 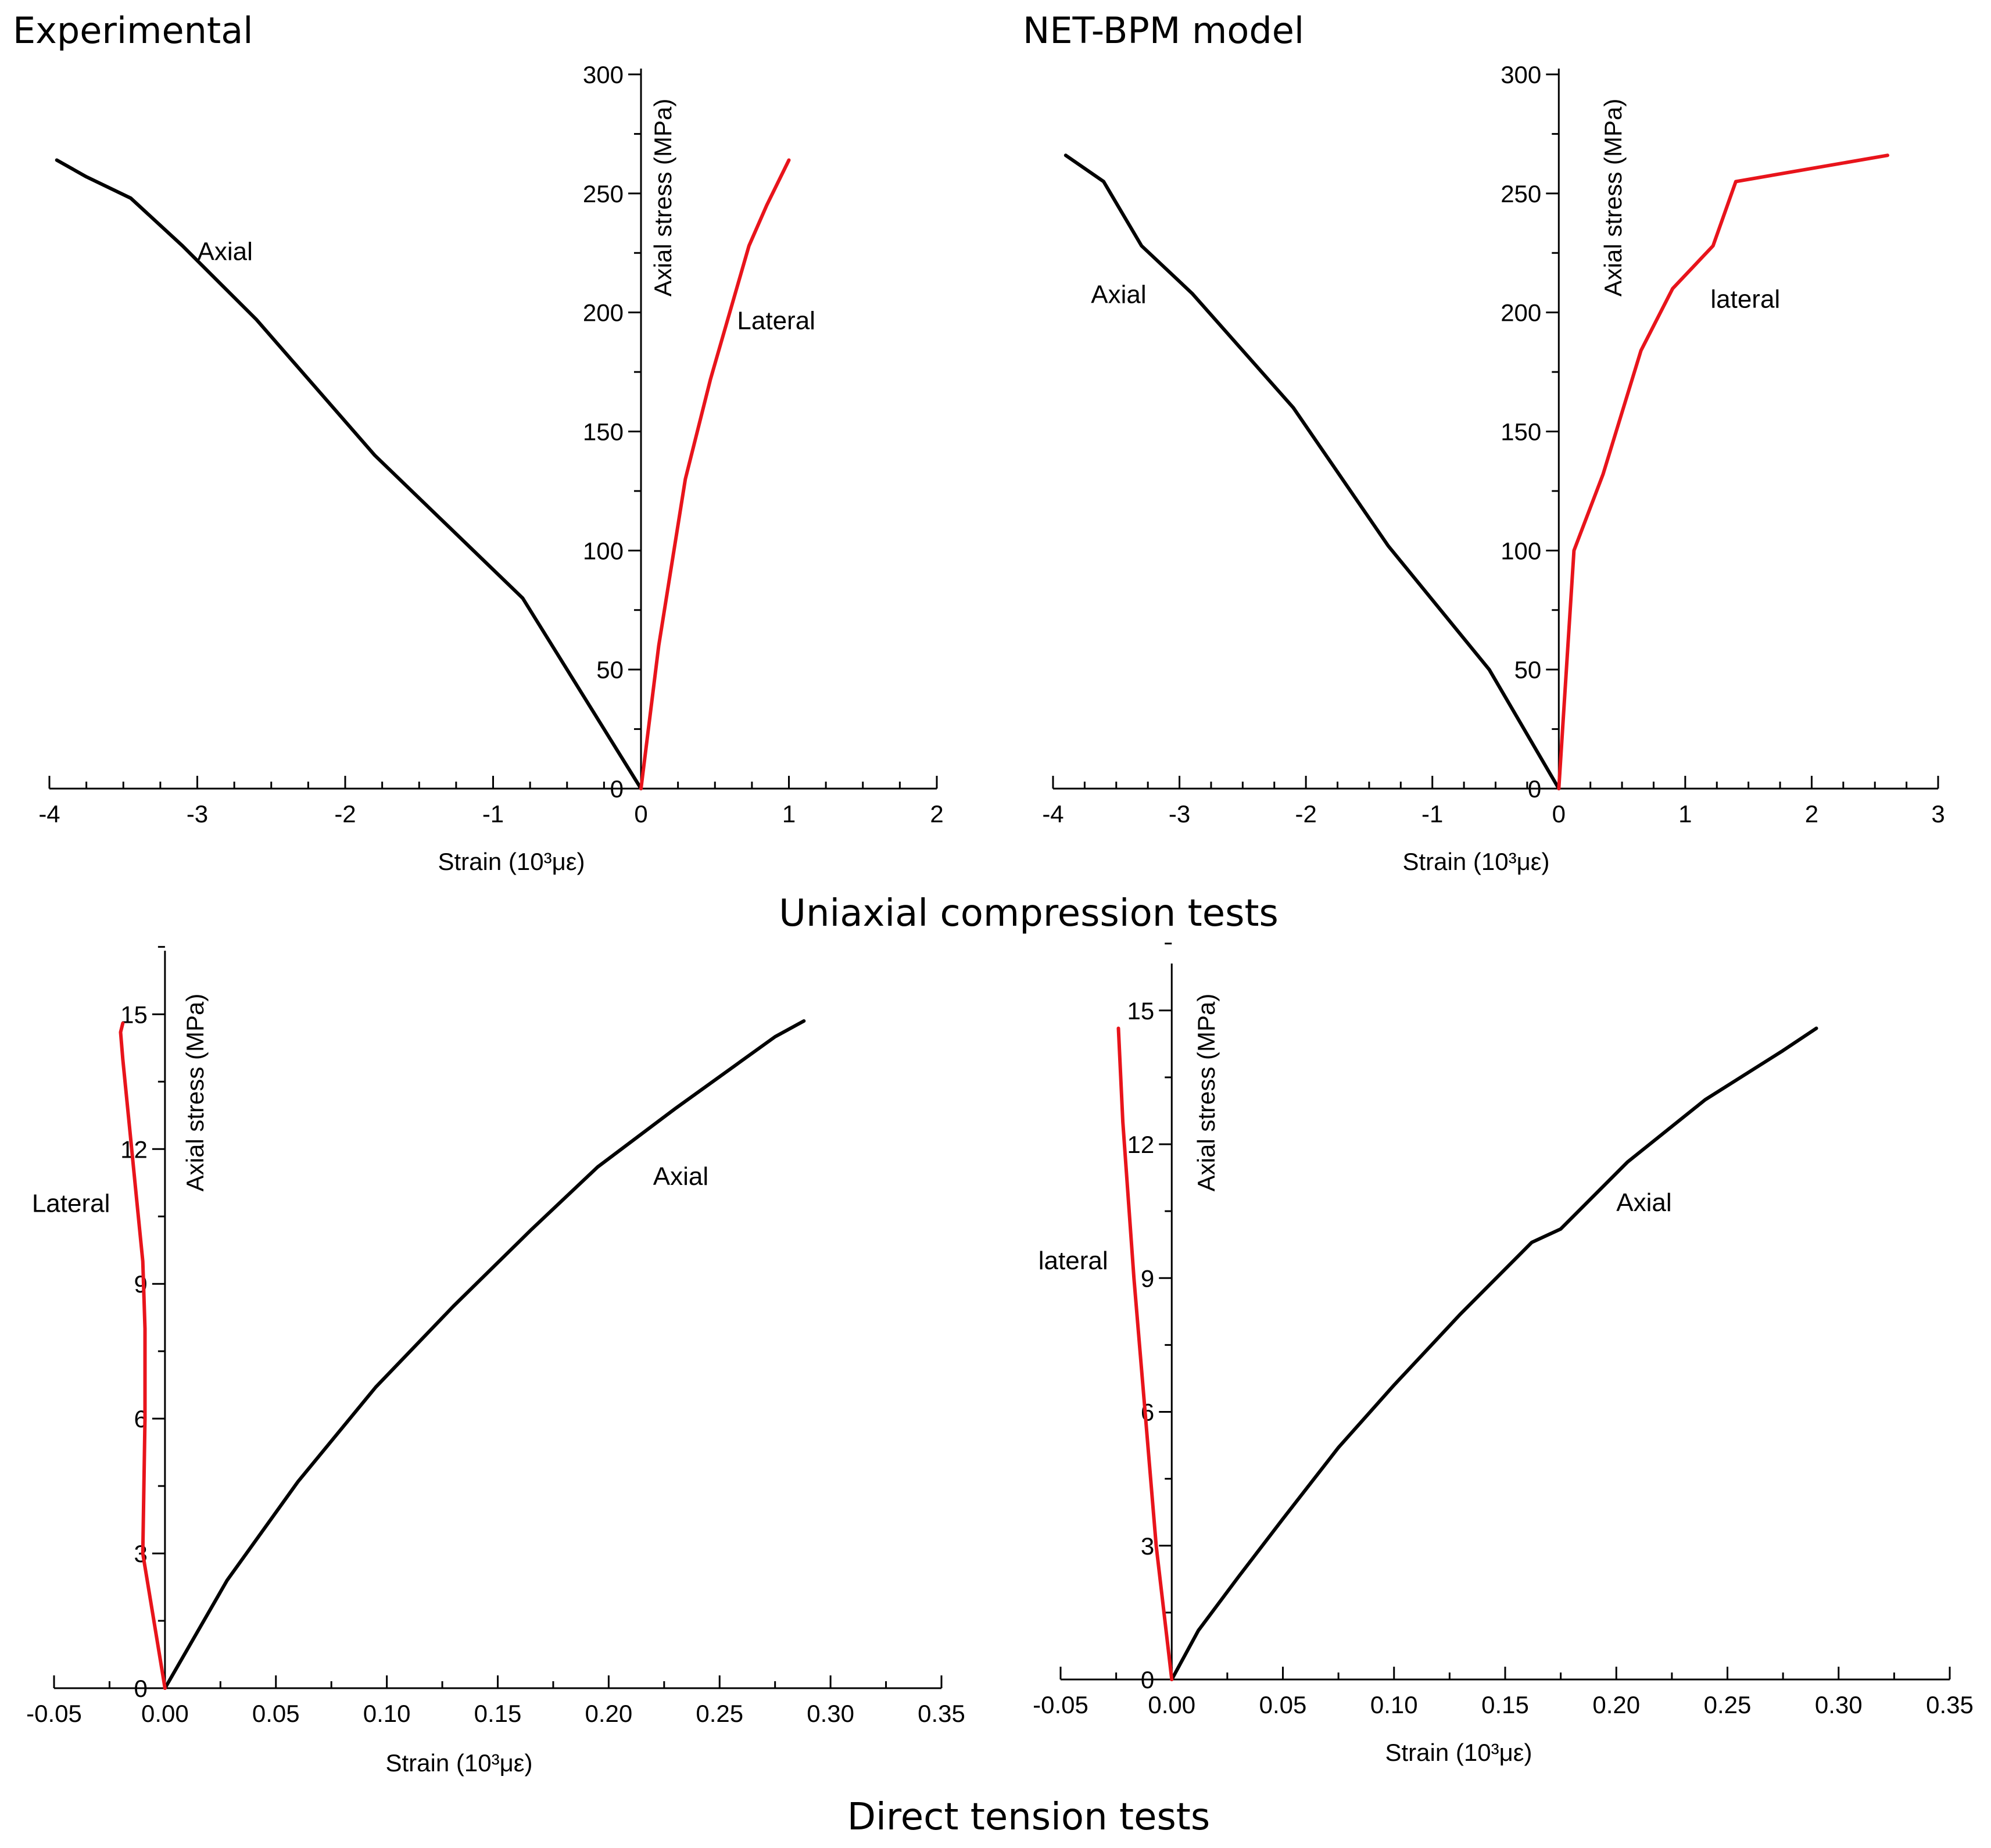 I want to click on experimental-header: Experimental, so click(x=133, y=30).